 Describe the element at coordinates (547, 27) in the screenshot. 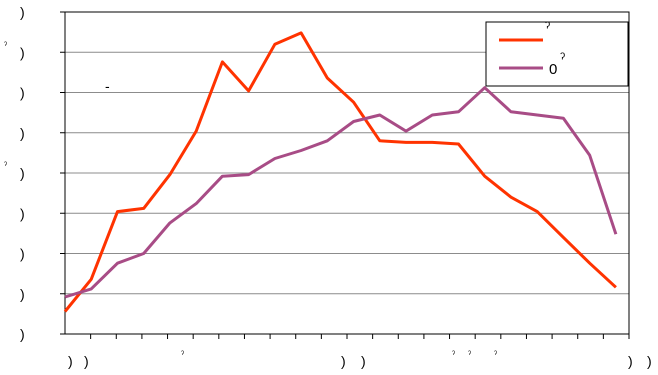

I see `legend-label-series-1-mark: ˀ` at that location.